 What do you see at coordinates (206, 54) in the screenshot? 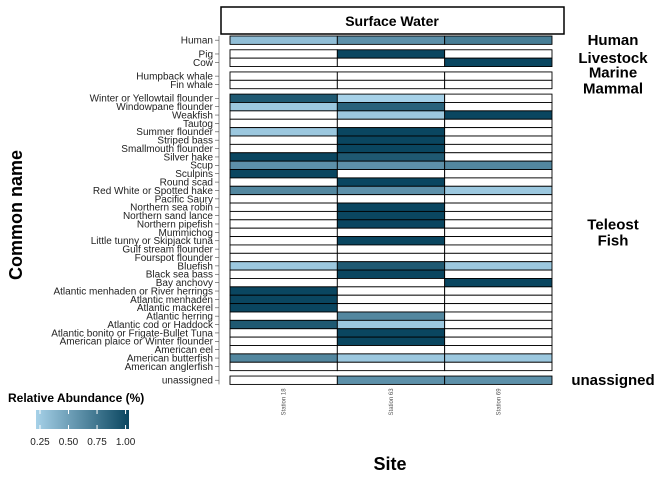
I see `row-label: Pig` at bounding box center [206, 54].